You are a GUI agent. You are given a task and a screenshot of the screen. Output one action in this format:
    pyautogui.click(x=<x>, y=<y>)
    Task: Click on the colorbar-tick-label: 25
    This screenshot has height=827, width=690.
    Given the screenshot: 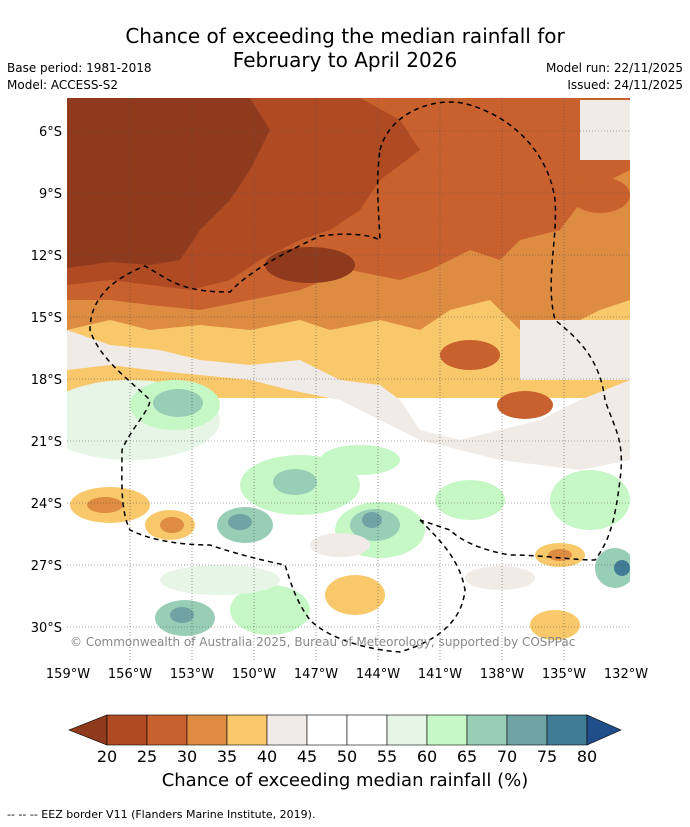 What is the action you would take?
    pyautogui.click(x=147, y=756)
    